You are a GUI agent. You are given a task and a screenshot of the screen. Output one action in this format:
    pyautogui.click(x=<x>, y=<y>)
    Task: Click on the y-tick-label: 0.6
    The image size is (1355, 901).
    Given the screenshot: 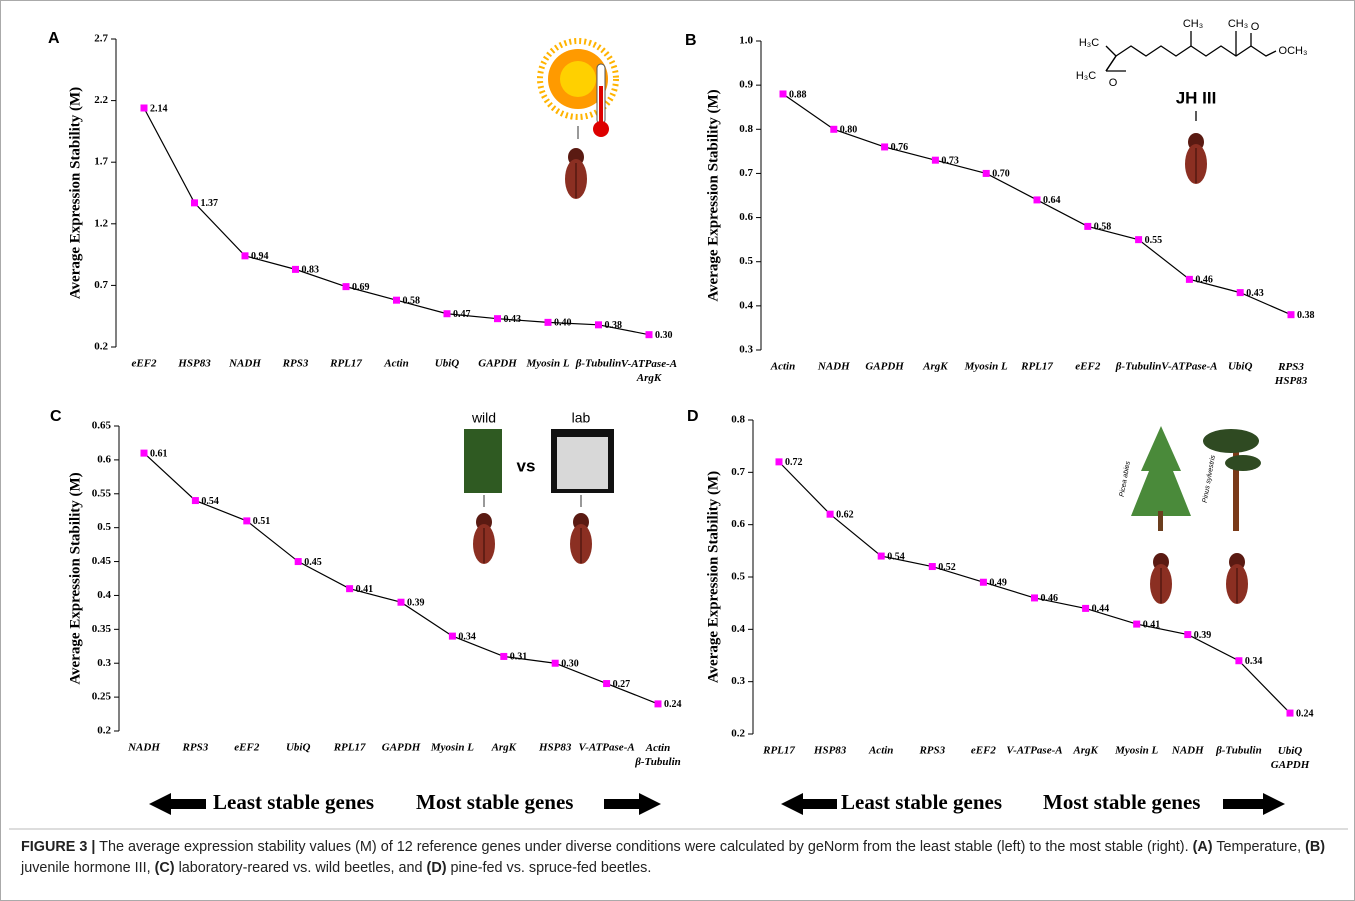 What is the action you would take?
    pyautogui.click(x=738, y=524)
    